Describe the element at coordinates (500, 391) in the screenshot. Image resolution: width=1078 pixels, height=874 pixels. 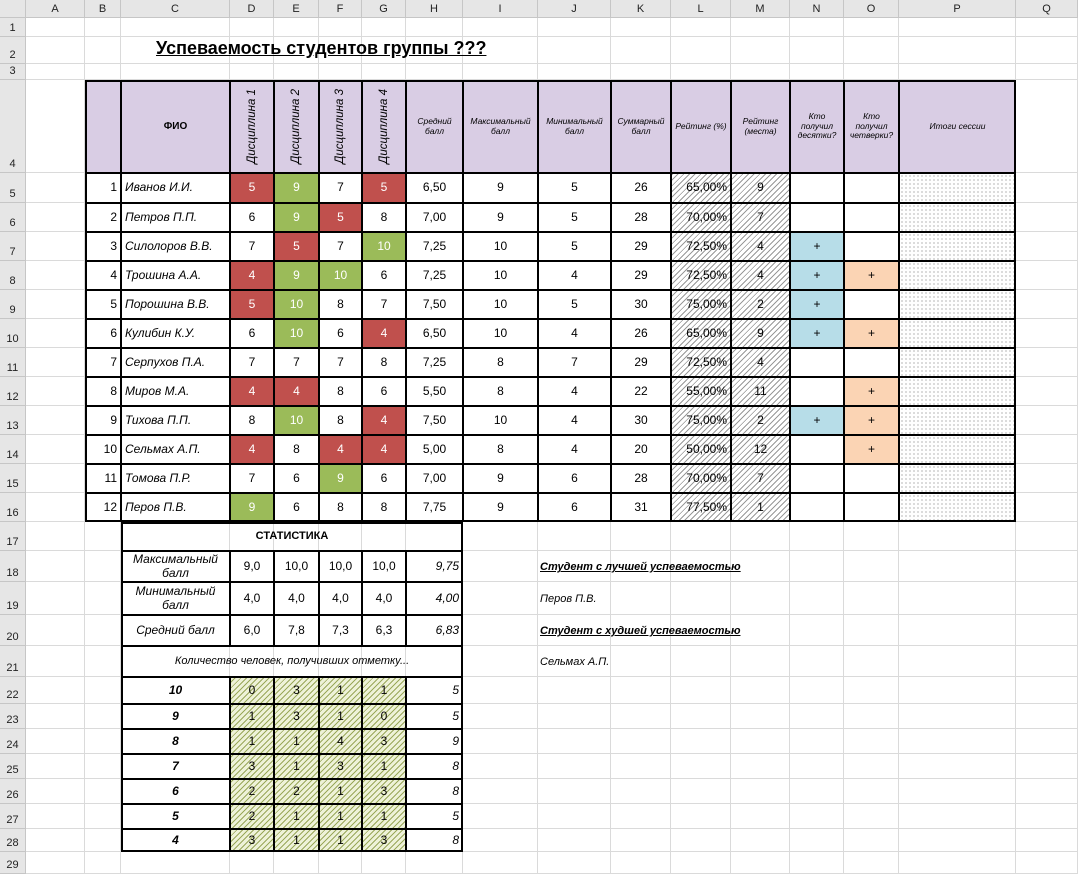
I see `max-score: 8` at that location.